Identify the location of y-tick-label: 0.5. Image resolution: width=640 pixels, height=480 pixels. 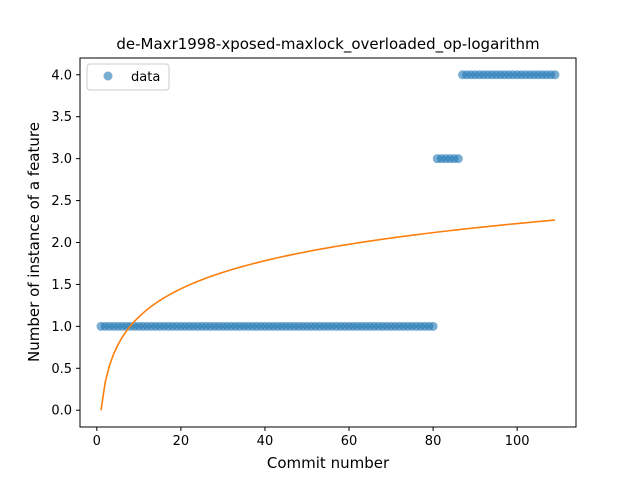
(61, 369).